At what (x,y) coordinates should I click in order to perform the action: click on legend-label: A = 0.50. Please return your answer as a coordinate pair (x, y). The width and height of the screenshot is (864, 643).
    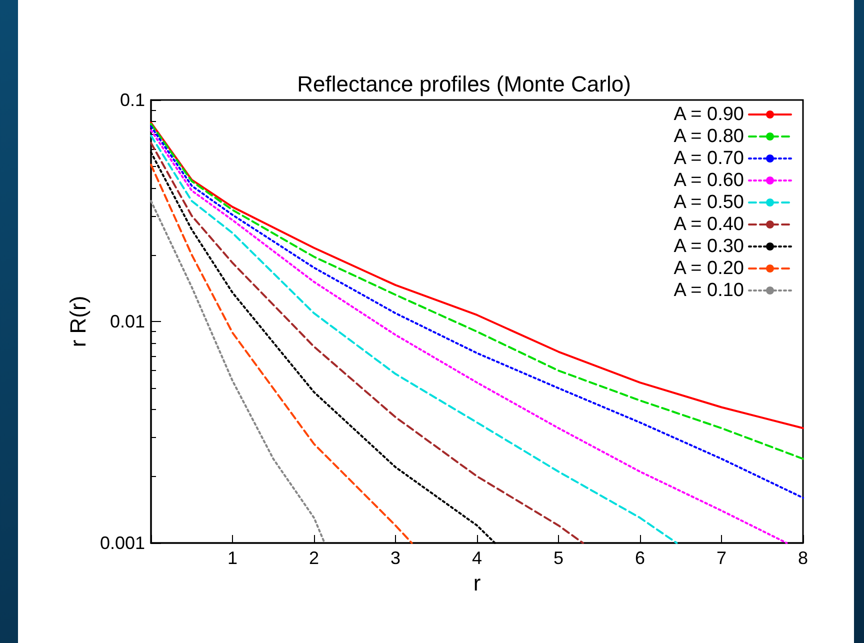
    Looking at the image, I should click on (709, 202).